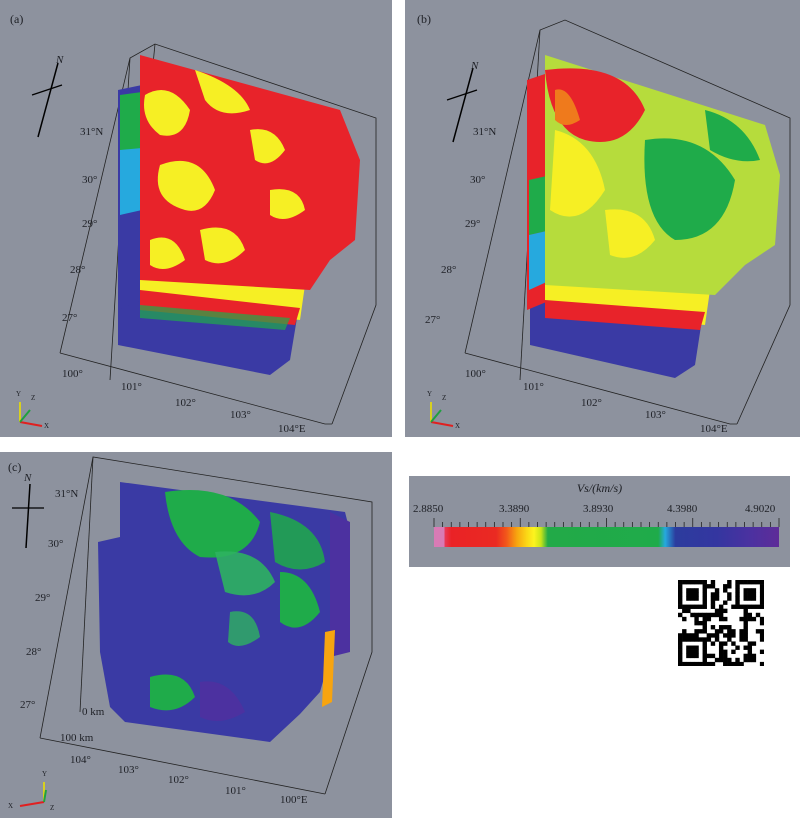 The image size is (800, 818). Describe the element at coordinates (721, 623) in the screenshot. I see `qr-code-icon` at that location.